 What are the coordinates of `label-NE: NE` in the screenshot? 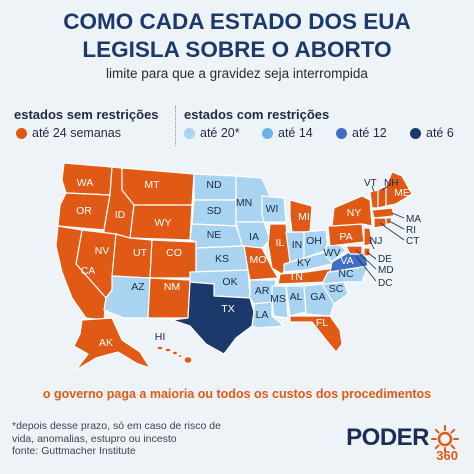 It's located at (214, 235).